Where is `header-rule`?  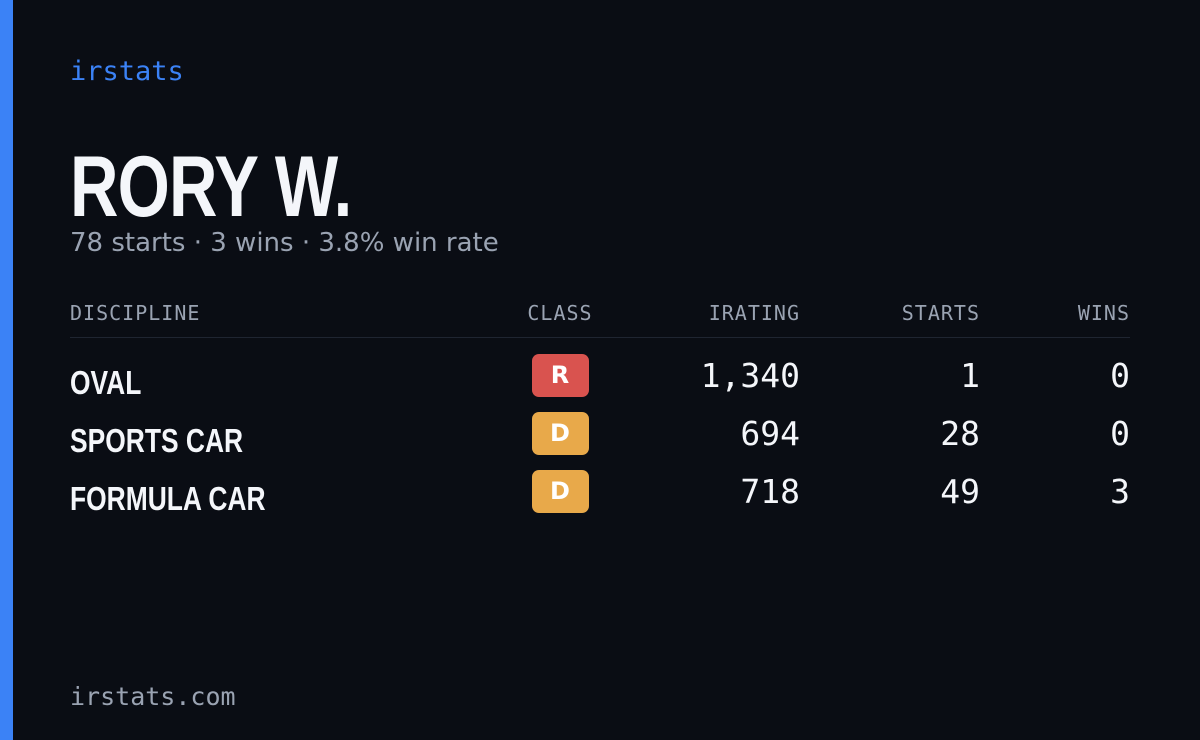
header-rule is located at coordinates (600, 337).